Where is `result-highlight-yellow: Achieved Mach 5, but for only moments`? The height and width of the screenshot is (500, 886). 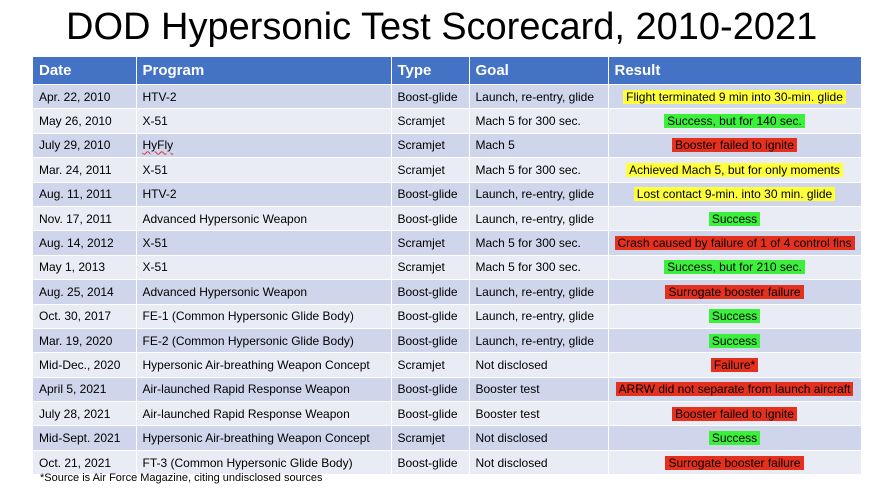
result-highlight-yellow: Achieved Mach 5, but for only moments is located at coordinates (734, 169).